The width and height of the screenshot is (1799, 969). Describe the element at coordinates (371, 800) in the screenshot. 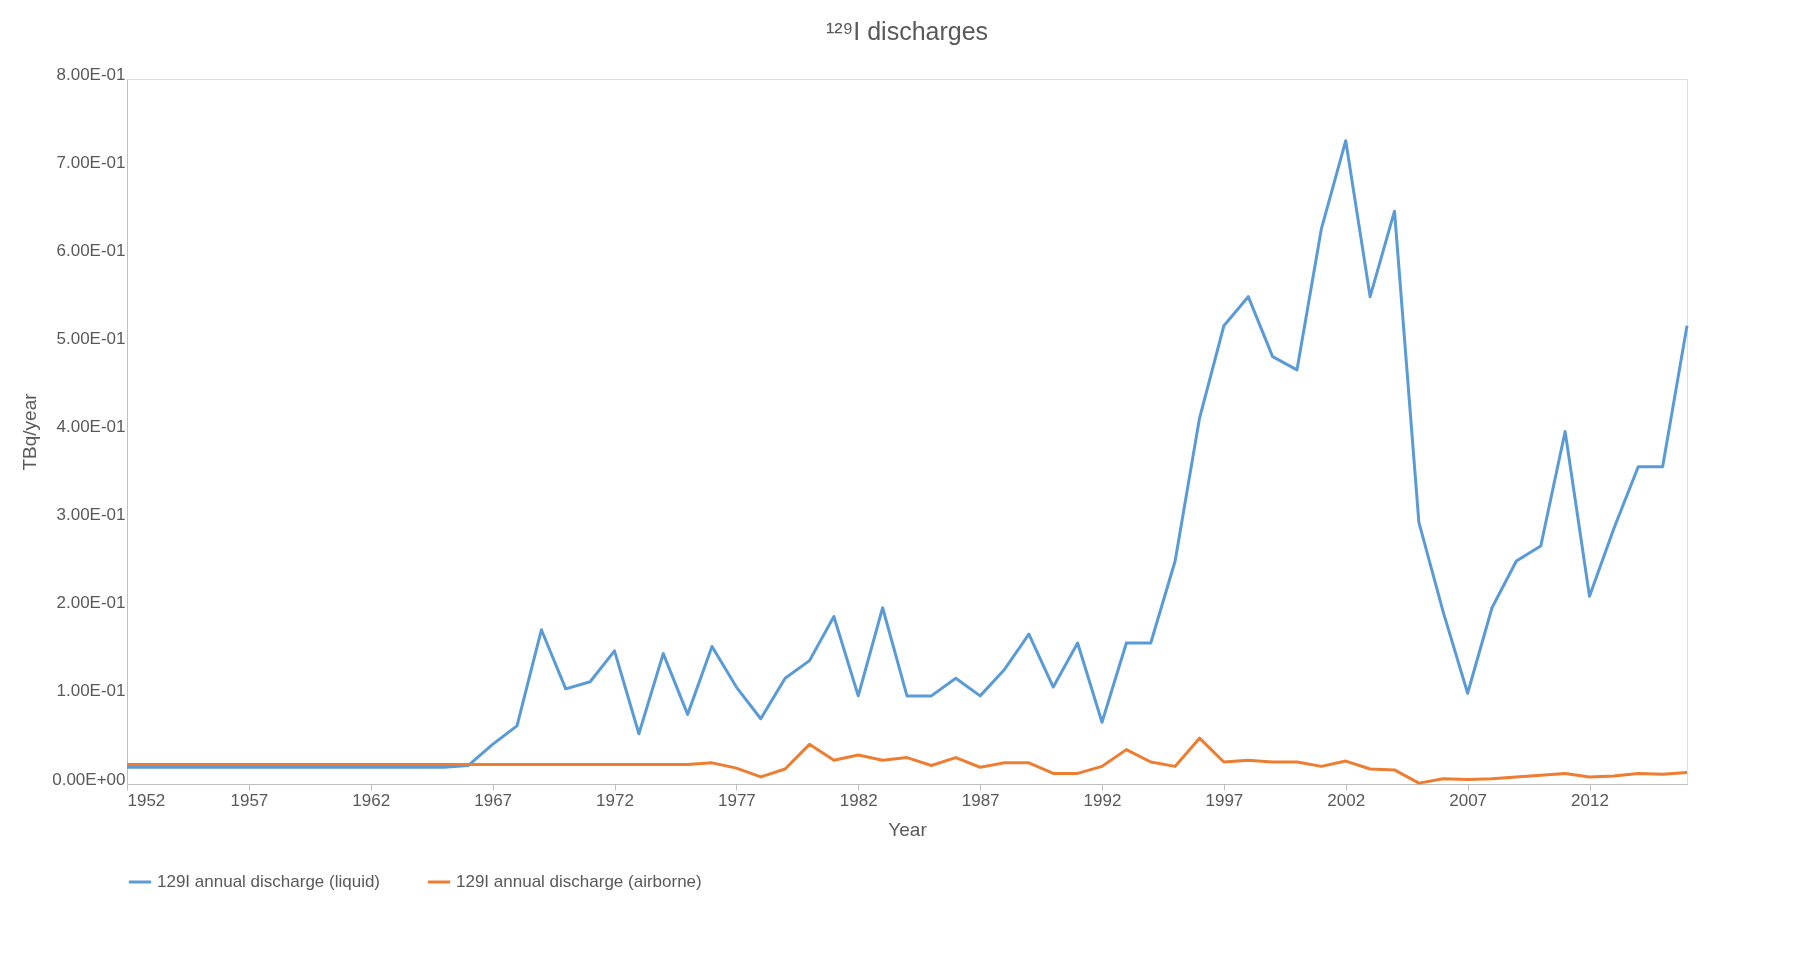

I see `x-tick-label: 1962` at that location.